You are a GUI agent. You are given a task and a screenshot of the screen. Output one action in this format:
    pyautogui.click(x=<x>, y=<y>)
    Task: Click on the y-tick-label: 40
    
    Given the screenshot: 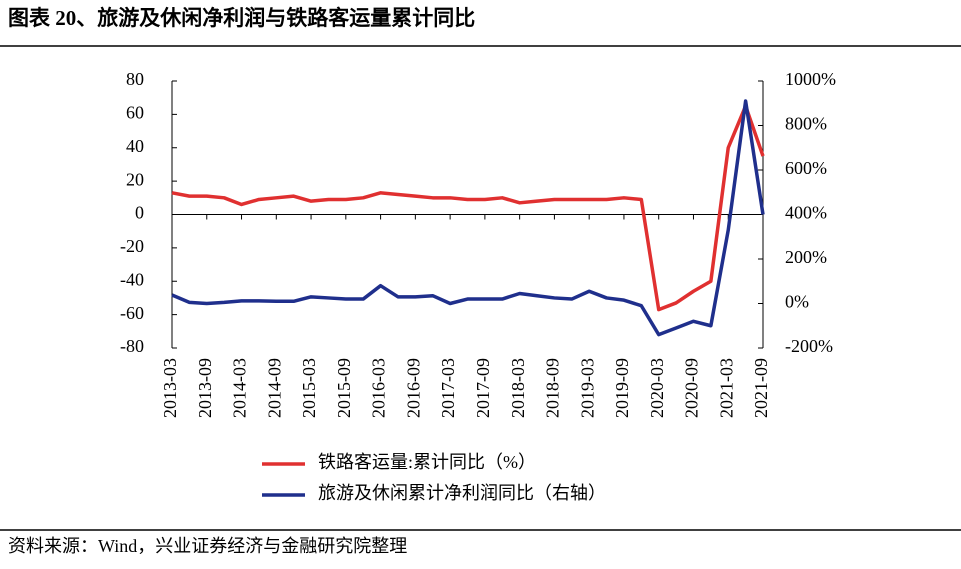 What is the action you would take?
    pyautogui.click(x=135, y=146)
    